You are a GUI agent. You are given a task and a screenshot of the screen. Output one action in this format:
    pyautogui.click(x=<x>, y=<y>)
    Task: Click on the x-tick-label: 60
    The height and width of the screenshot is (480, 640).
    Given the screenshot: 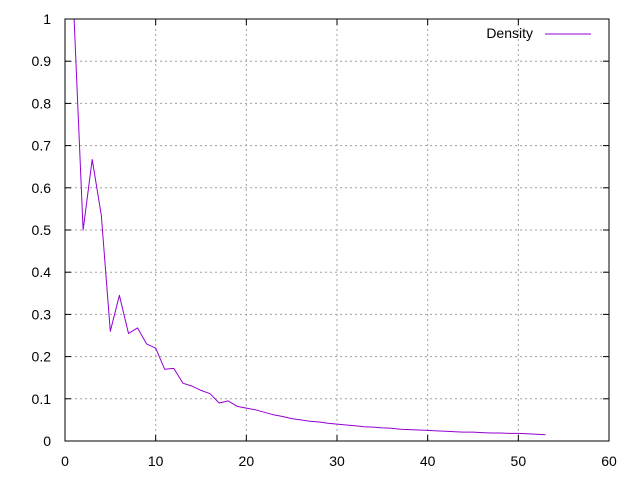 What is the action you would take?
    pyautogui.click(x=609, y=461)
    